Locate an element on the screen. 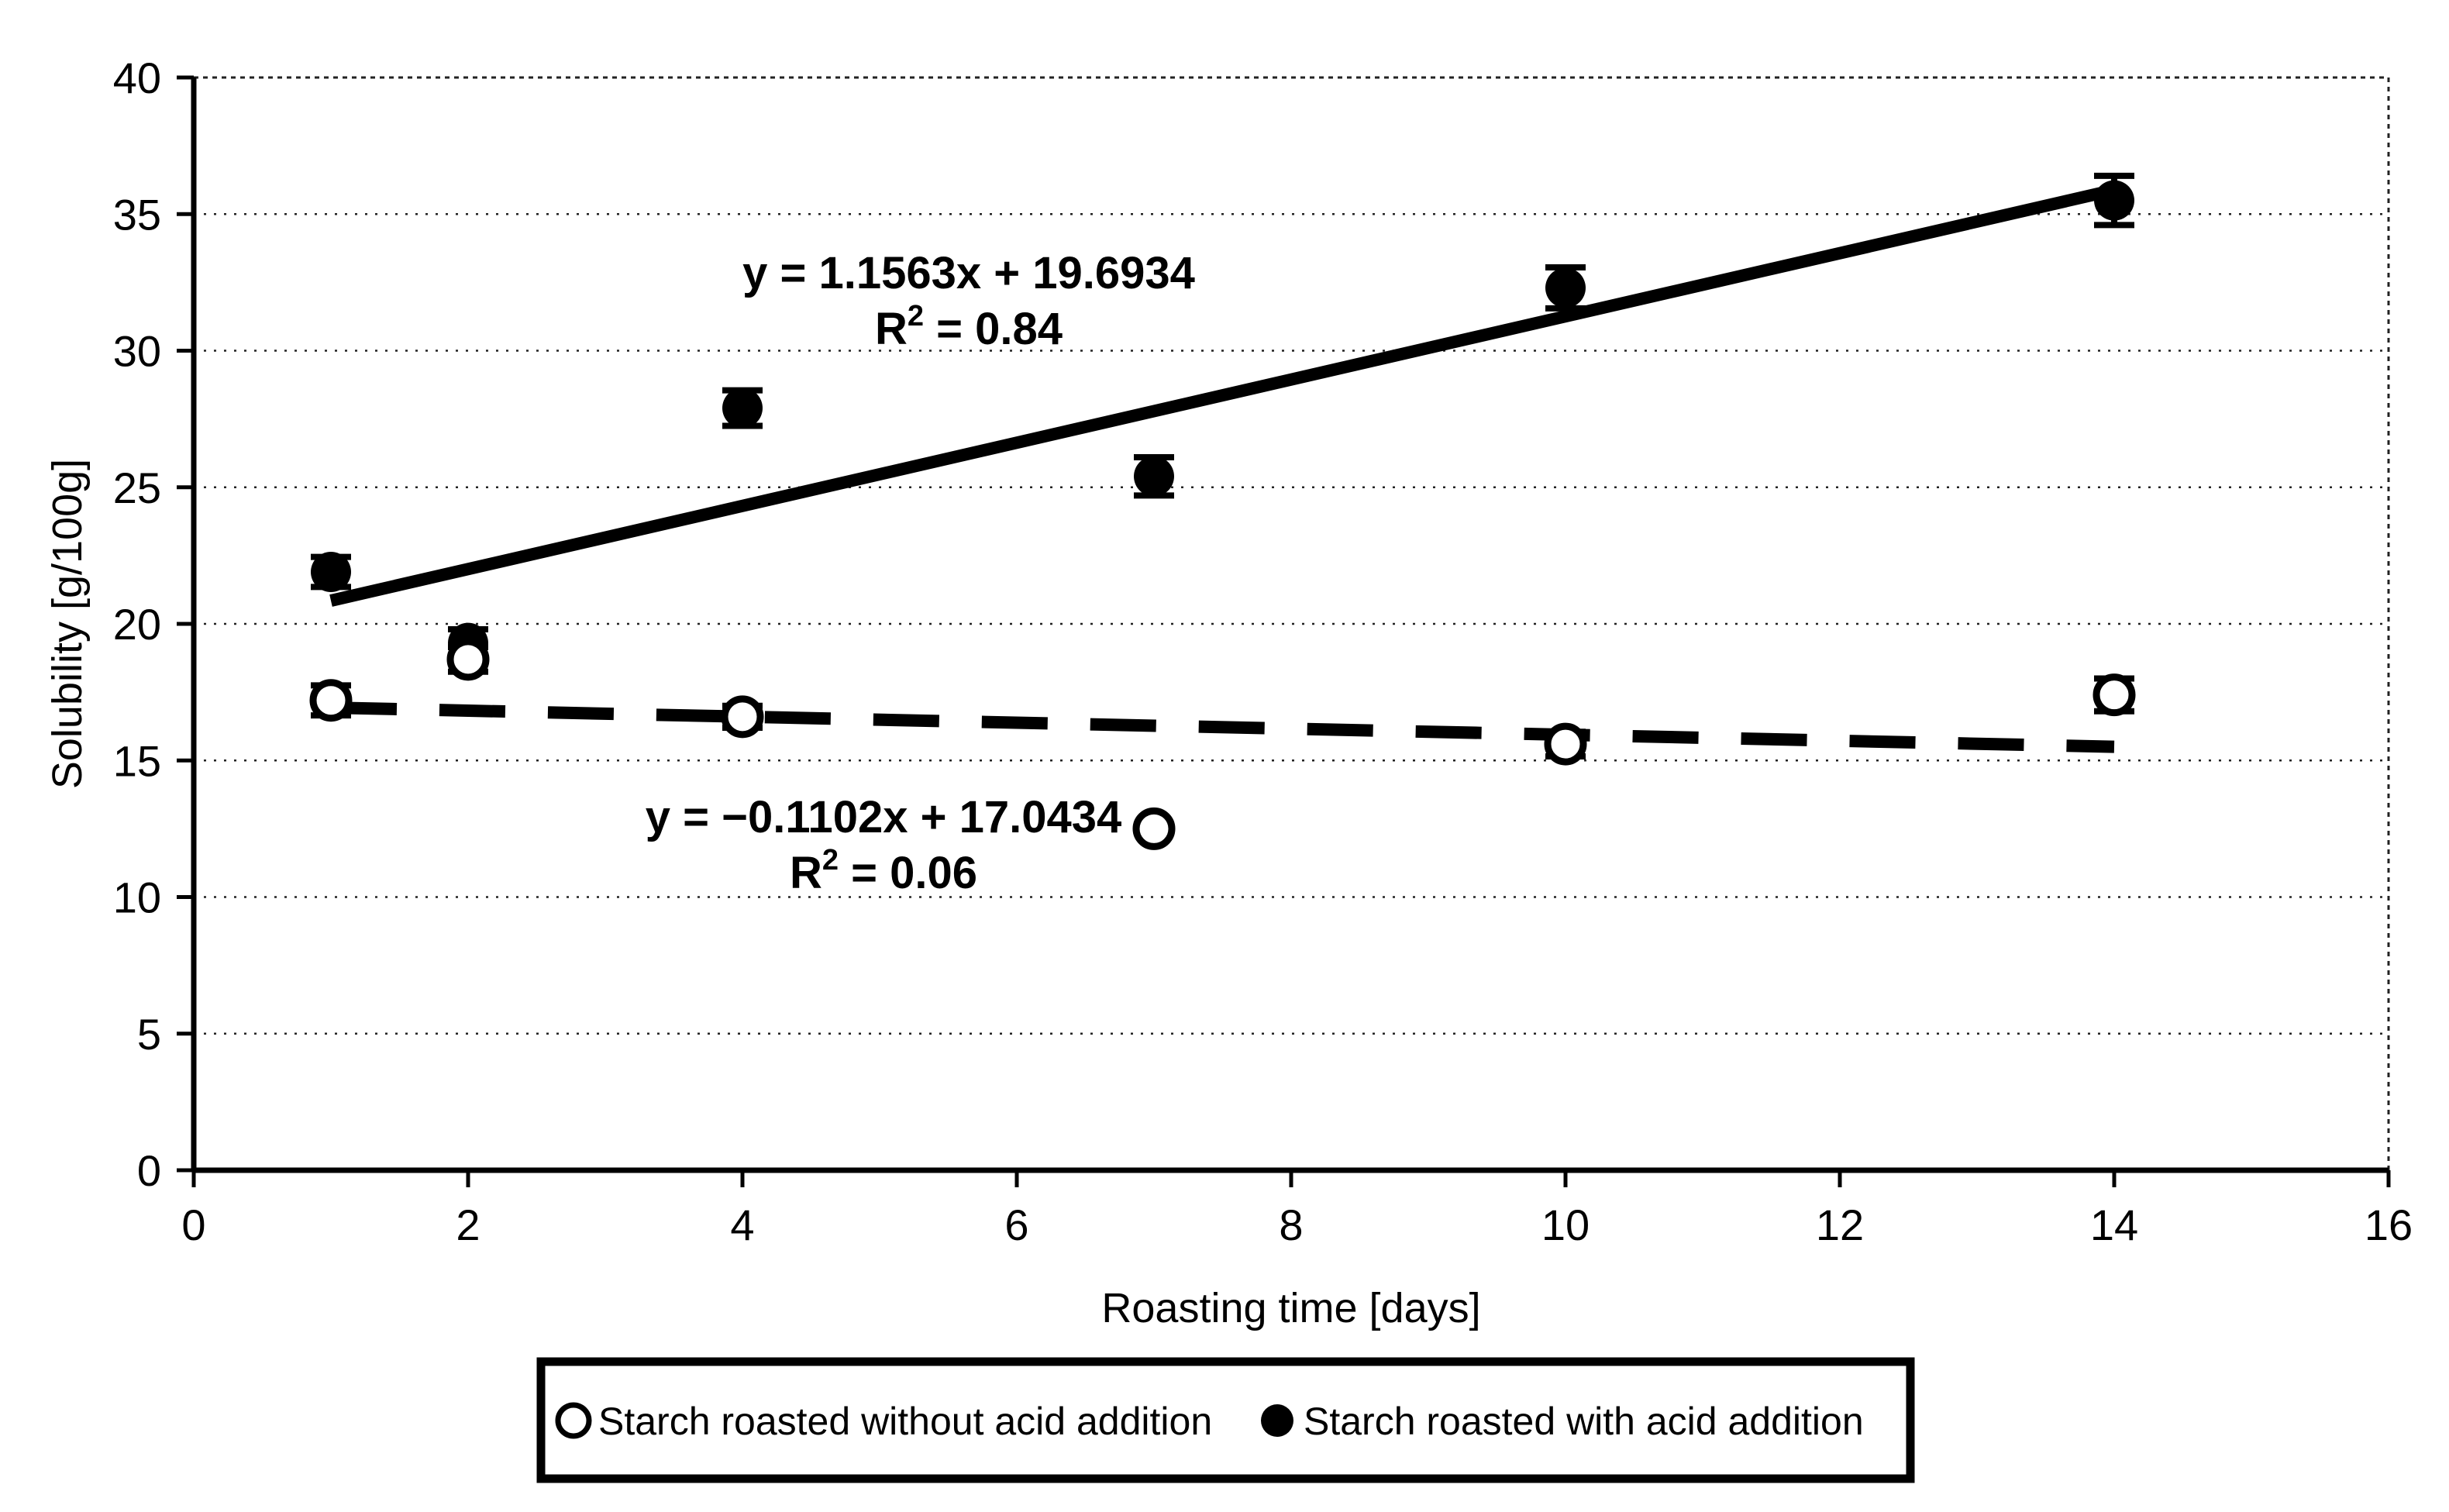  x-axis-title: Roasting time [days] is located at coordinates (1290, 1308).